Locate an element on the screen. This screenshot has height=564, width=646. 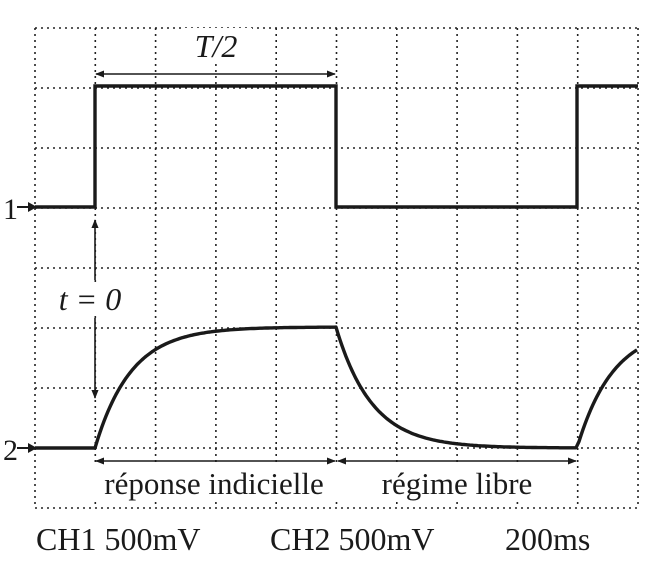
ch1-setting: CH1 500mV is located at coordinates (118, 539).